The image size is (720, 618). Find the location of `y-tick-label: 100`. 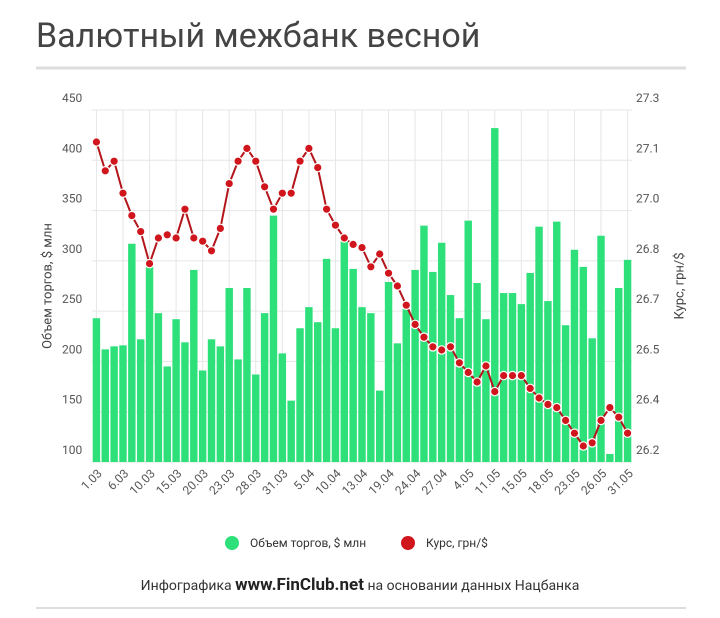

y-tick-label: 100 is located at coordinates (72, 450).